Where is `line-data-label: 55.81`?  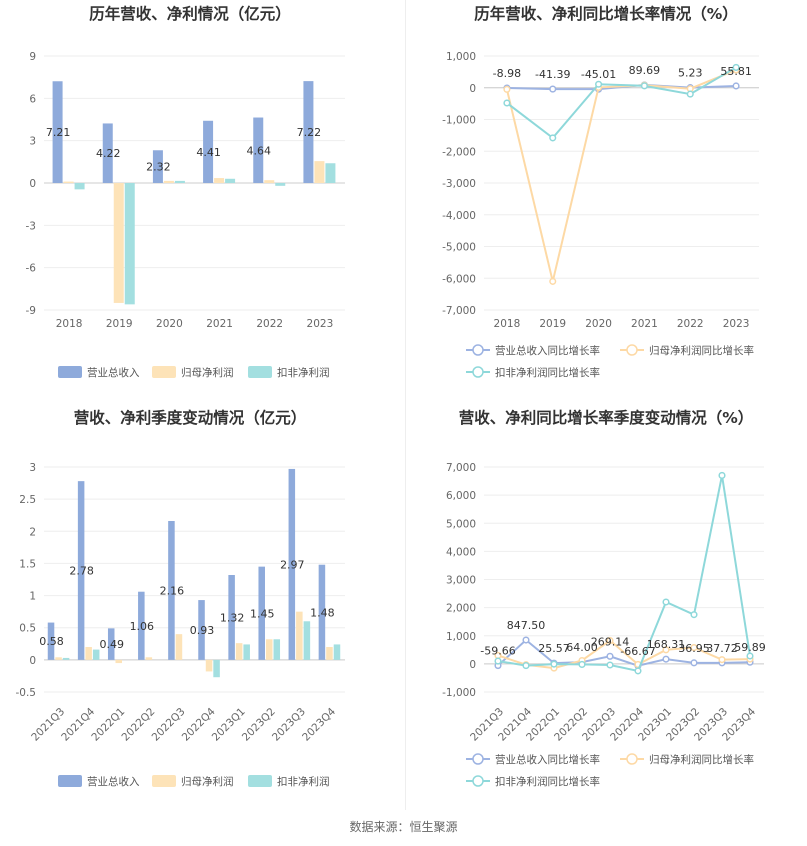 line-data-label: 55.81 is located at coordinates (736, 71).